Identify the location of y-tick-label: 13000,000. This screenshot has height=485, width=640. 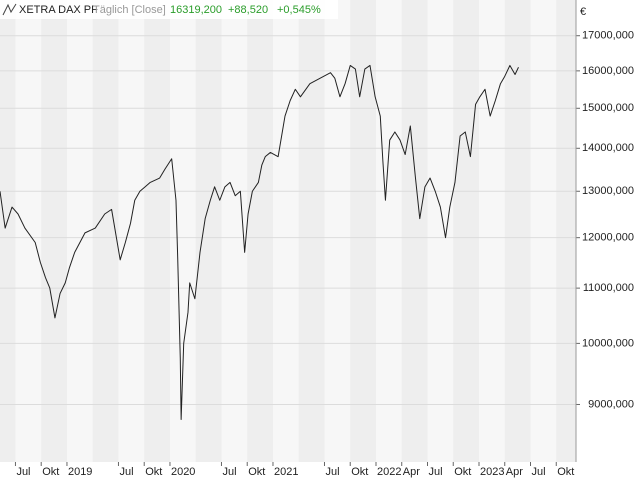
(608, 191).